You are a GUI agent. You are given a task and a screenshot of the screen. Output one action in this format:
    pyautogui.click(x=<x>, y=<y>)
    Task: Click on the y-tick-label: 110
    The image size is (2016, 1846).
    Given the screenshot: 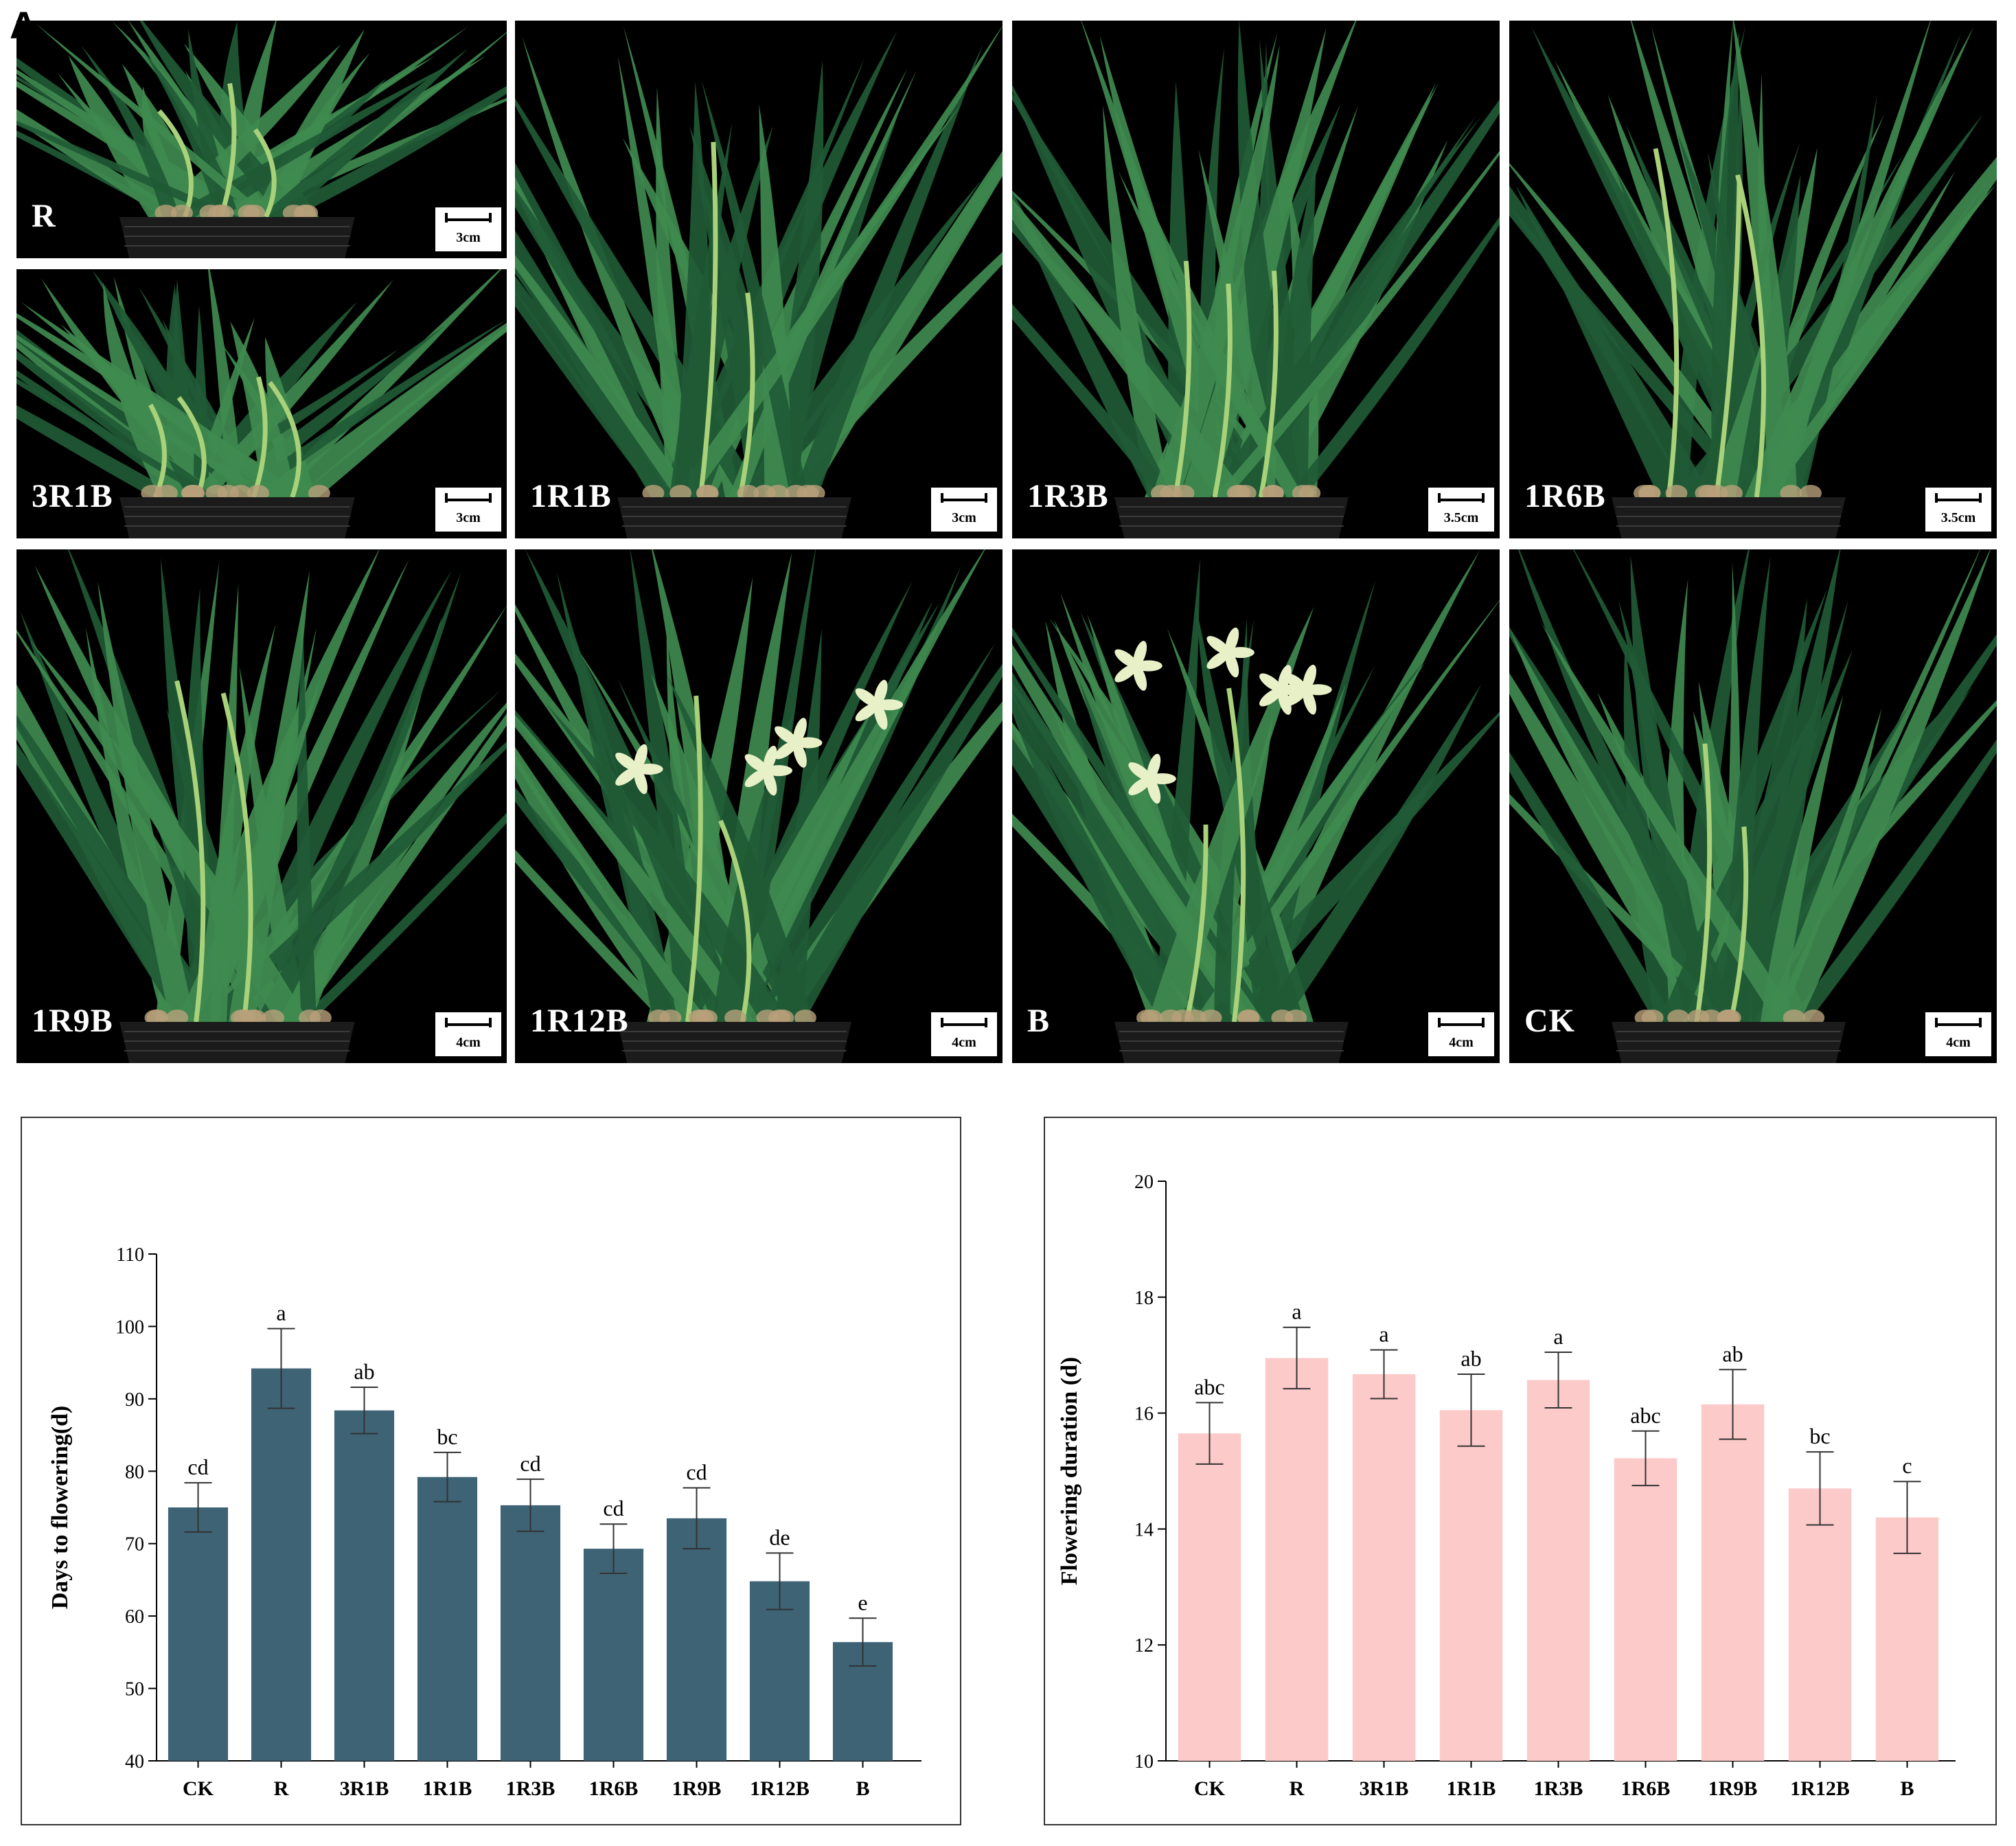 What is the action you would take?
    pyautogui.click(x=130, y=1255)
    